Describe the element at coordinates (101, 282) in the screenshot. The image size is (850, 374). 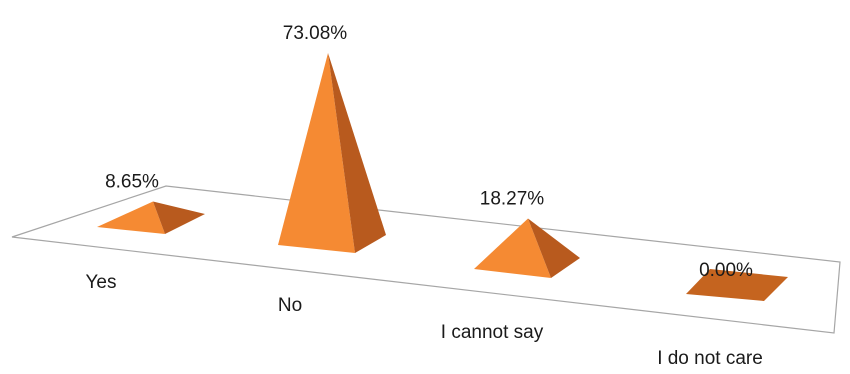
I see `category-label-1: Yes` at that location.